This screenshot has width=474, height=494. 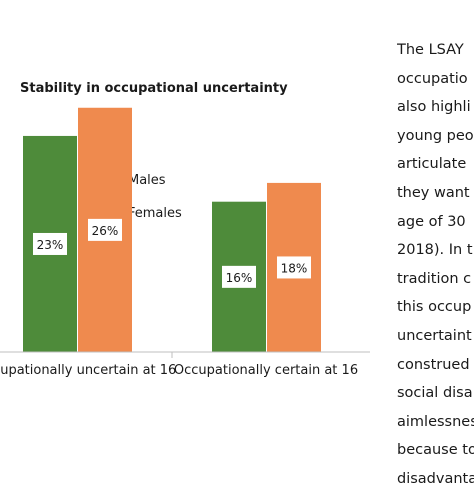 What do you see at coordinates (155, 213) in the screenshot?
I see `legend-label-females: Females` at bounding box center [155, 213].